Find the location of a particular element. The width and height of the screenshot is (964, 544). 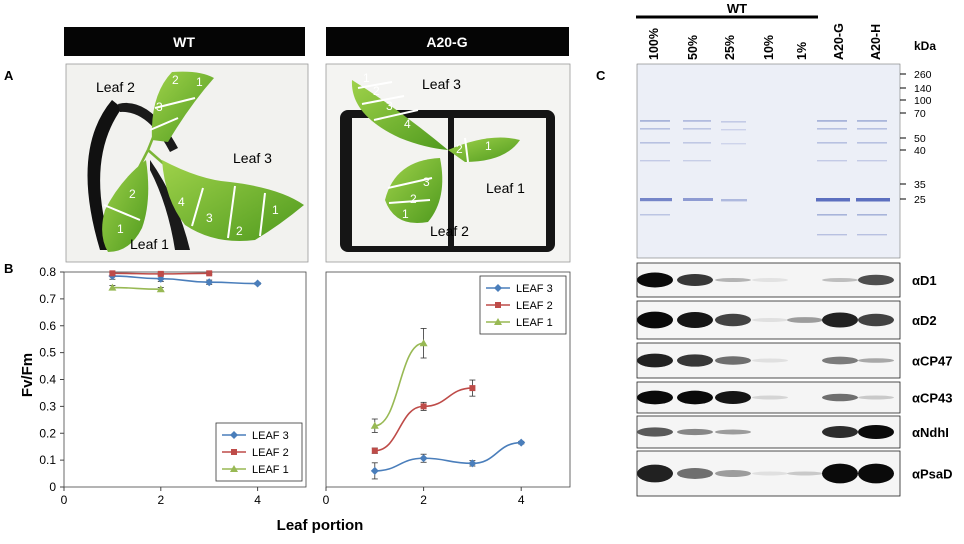

a20g-leaf-label-2: Leaf 2 is located at coordinates (449, 231).